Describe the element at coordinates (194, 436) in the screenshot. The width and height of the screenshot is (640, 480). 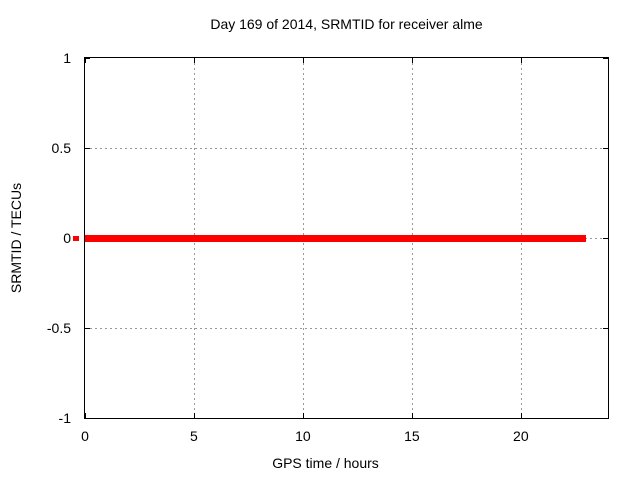
I see `x-tick-label: 5` at that location.